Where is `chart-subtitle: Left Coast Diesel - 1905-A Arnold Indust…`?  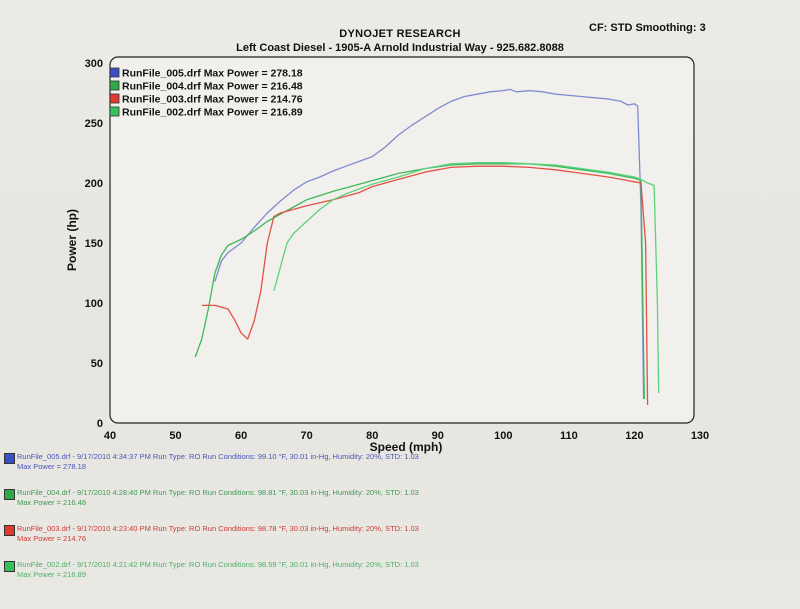 chart-subtitle: Left Coast Diesel - 1905-A Arnold Indust… is located at coordinates (400, 48).